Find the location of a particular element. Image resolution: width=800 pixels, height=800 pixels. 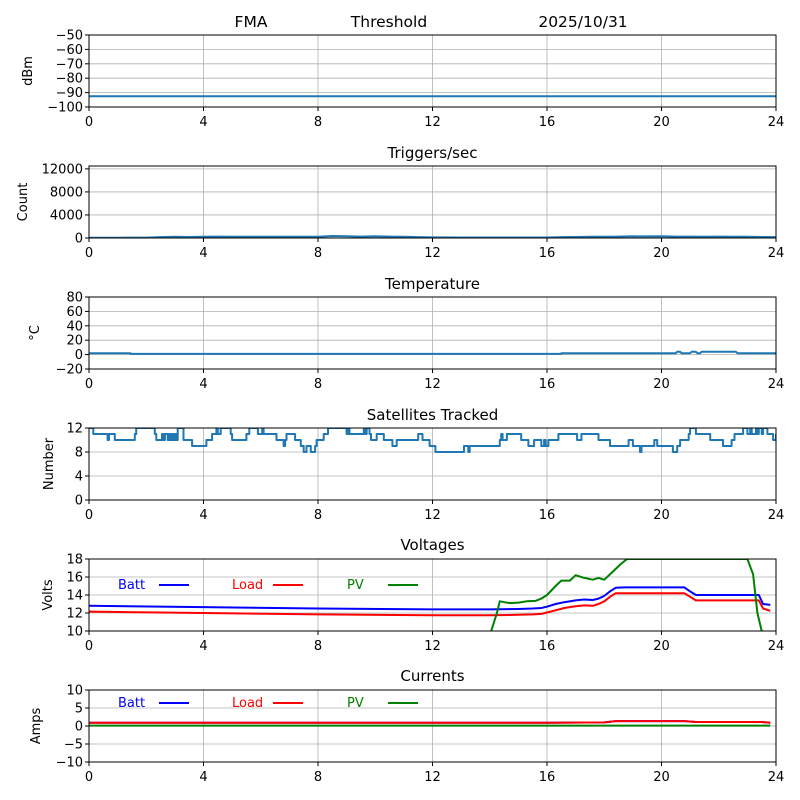

panel-title: Currents is located at coordinates (432, 676).